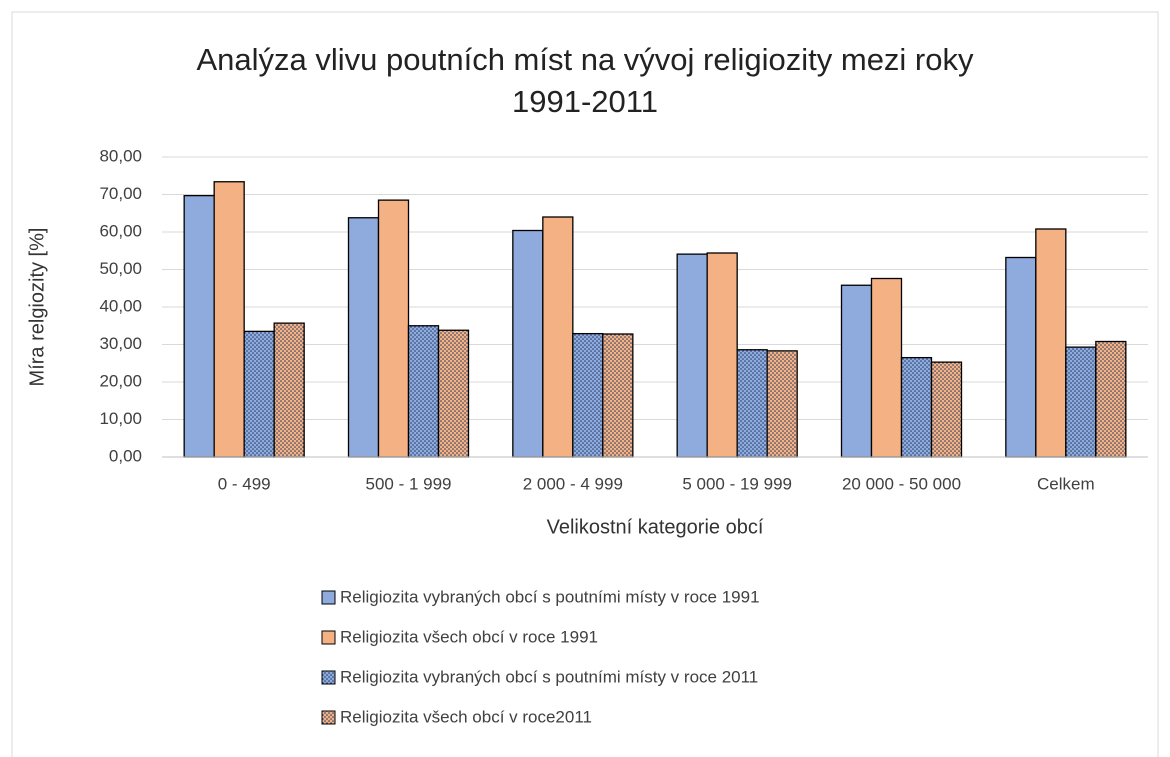 Image resolution: width=1170 pixels, height=757 pixels. I want to click on x-tick-label: 2 000 - 4 999, so click(573, 483).